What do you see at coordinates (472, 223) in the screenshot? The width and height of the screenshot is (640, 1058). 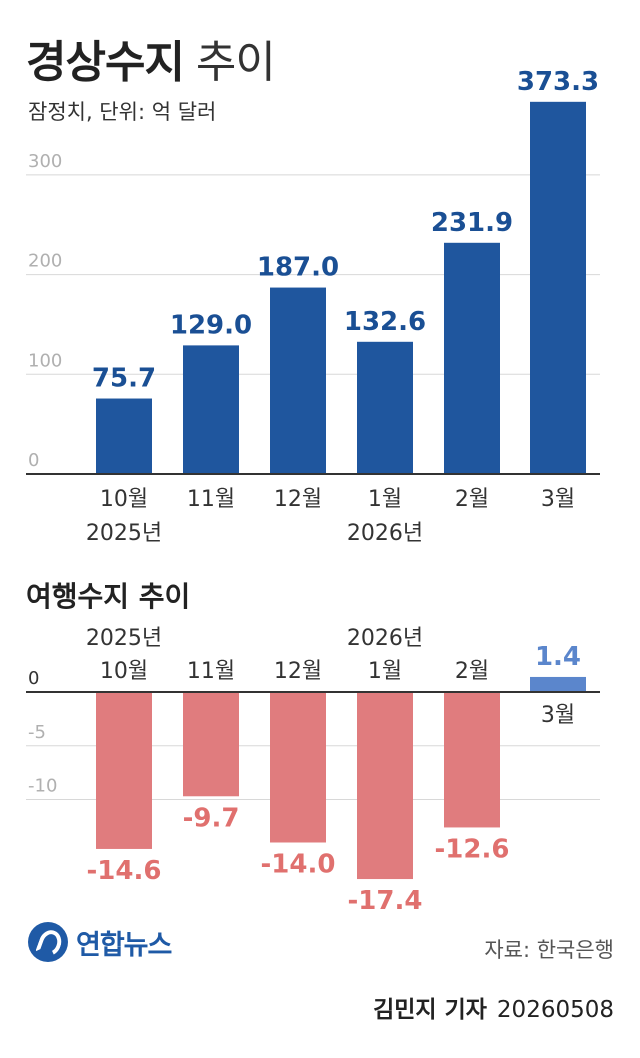 I see `value-label-2월: 231.9` at bounding box center [472, 223].